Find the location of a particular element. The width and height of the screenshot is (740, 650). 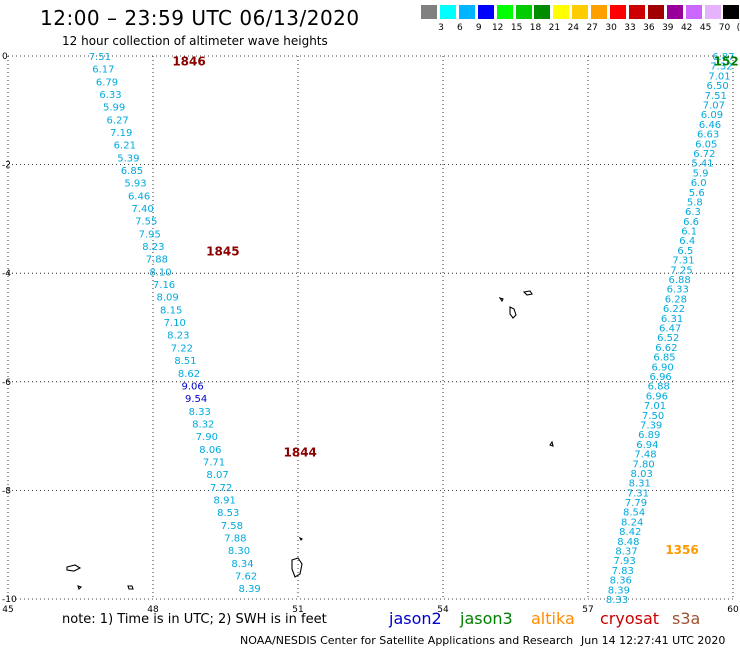

wave-height-value: 6.33 is located at coordinates (110, 95).